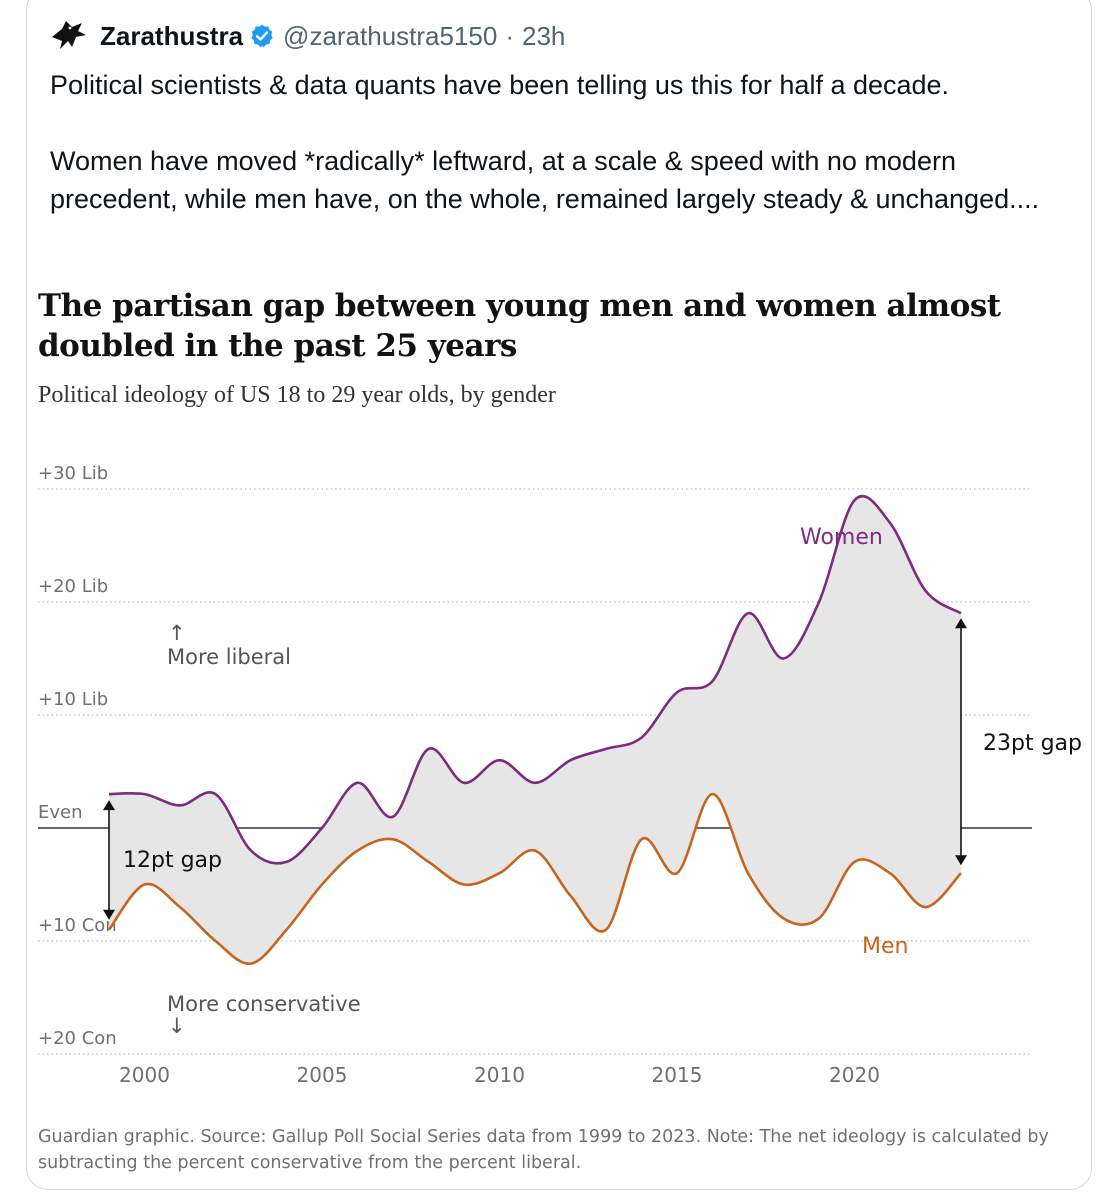 The width and height of the screenshot is (1110, 1200). I want to click on y-tick-label: +10 Con, so click(77, 925).